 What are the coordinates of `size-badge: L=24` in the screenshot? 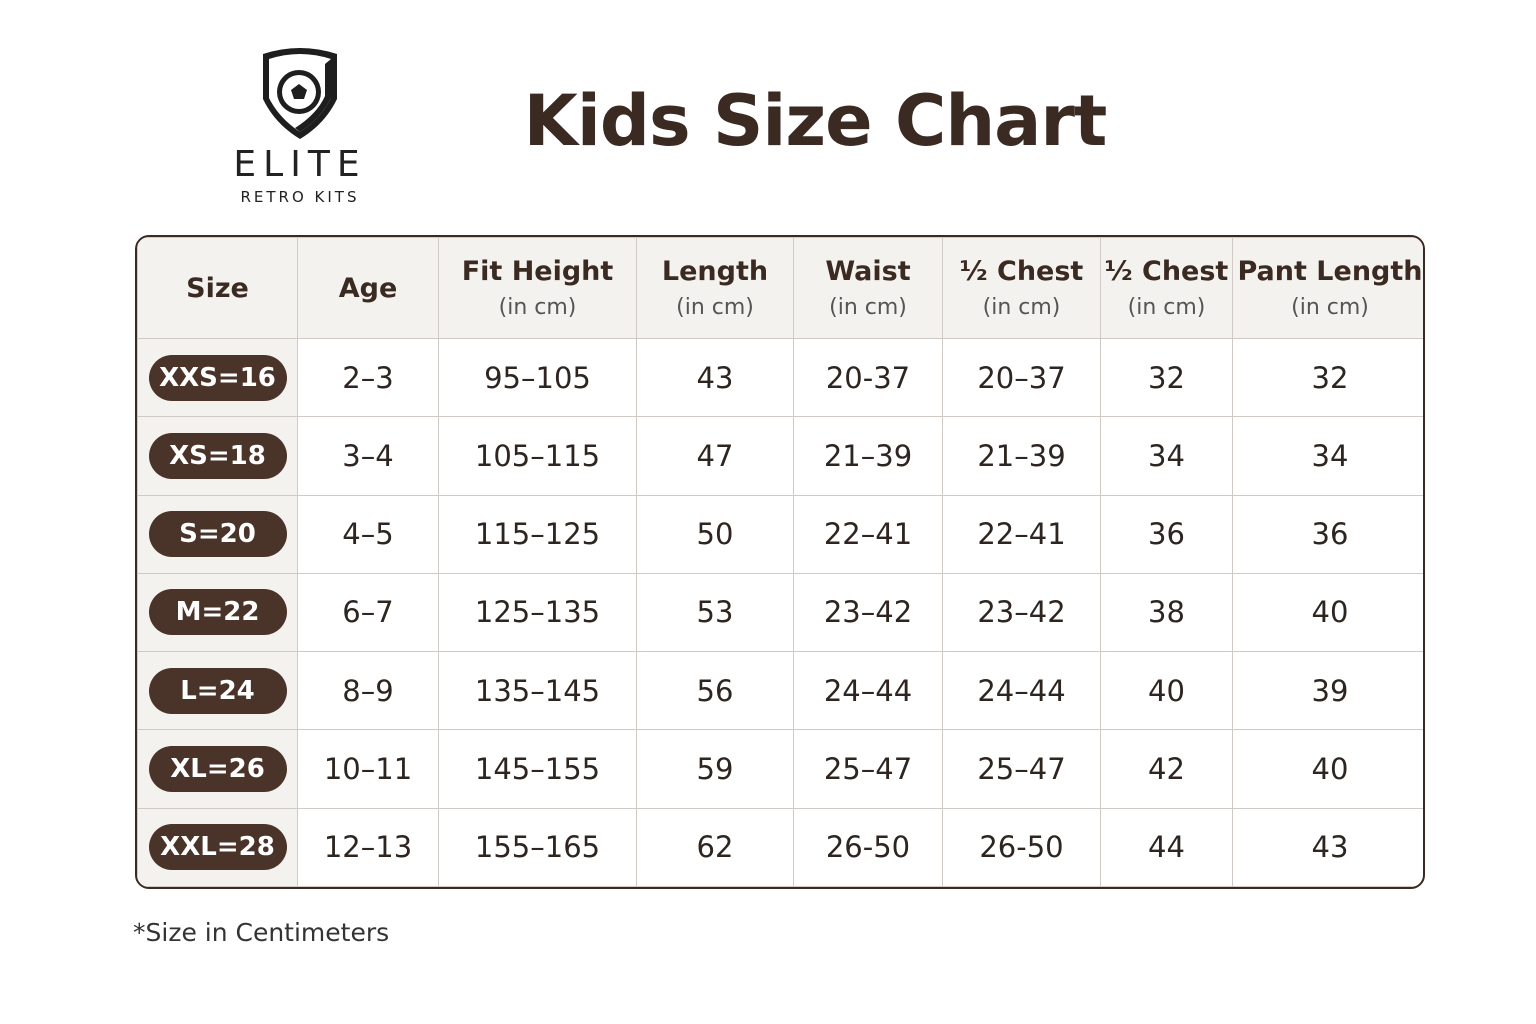 It's located at (217, 690).